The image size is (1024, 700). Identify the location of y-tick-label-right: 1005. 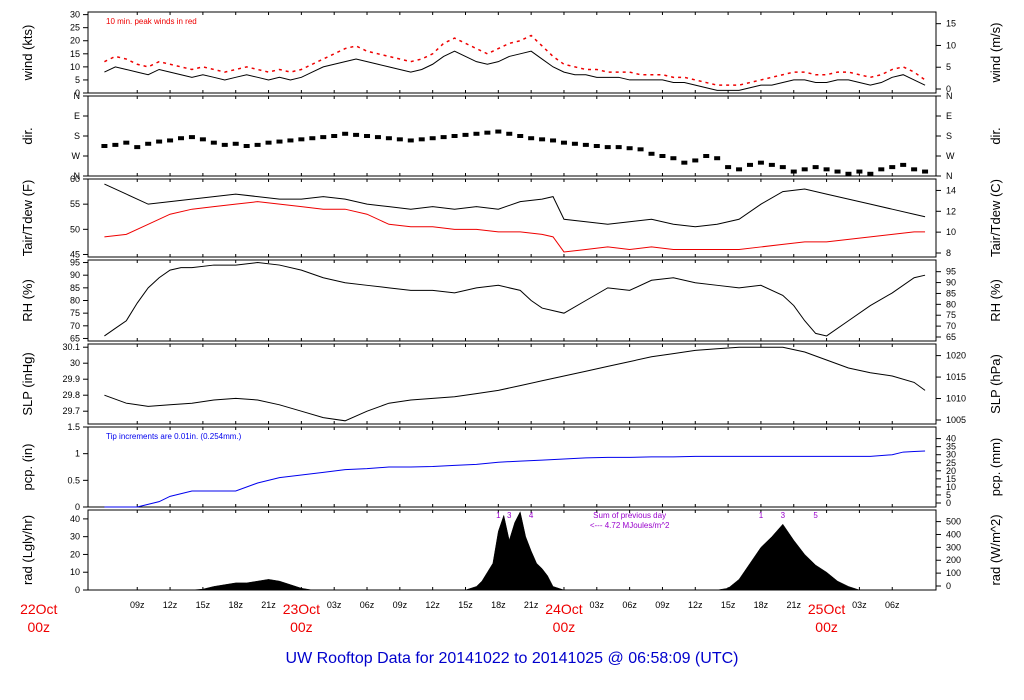
(956, 420).